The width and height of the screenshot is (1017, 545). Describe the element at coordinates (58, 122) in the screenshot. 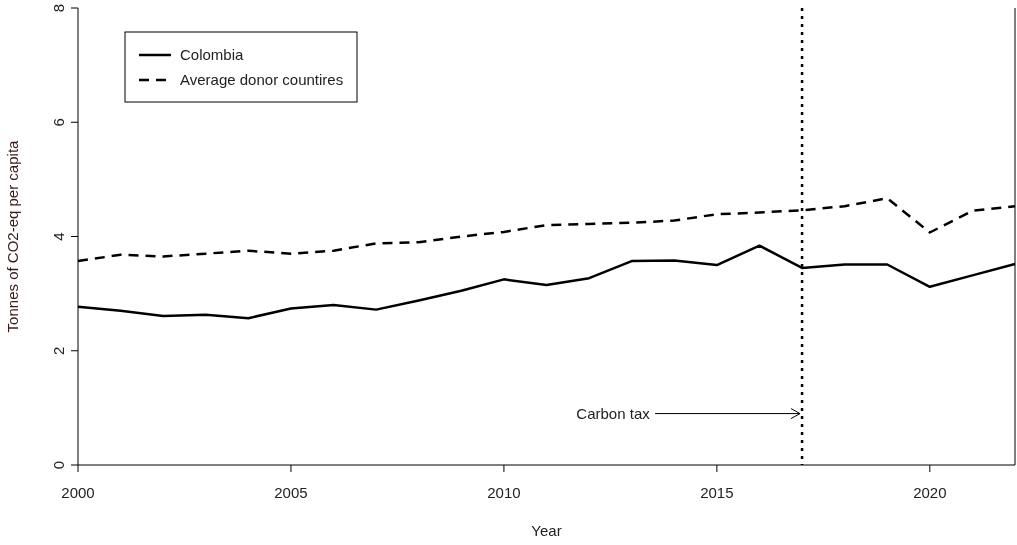

I see `y-tick-label: 6` at that location.